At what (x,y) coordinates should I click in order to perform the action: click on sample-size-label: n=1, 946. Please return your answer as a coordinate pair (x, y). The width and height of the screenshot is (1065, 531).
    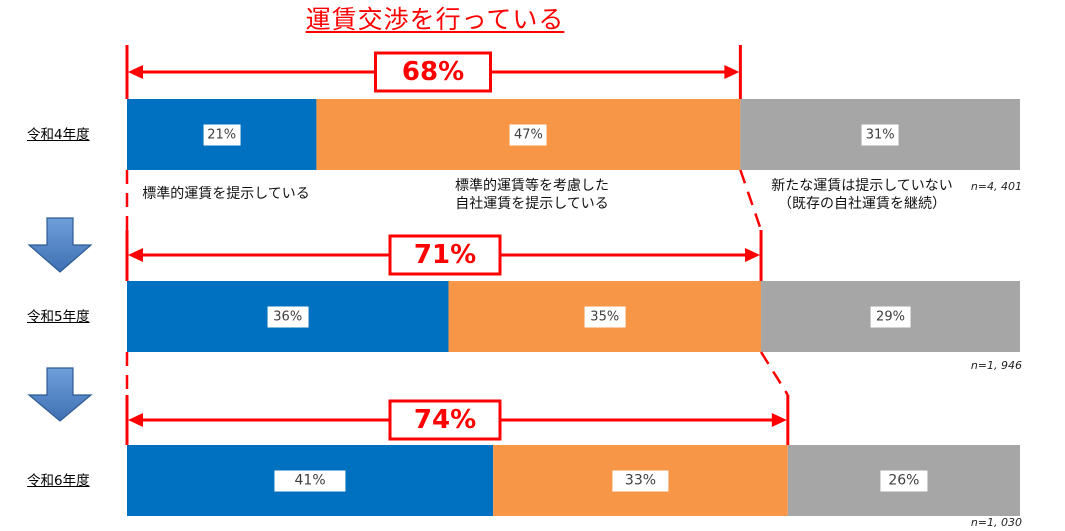
    Looking at the image, I should click on (996, 365).